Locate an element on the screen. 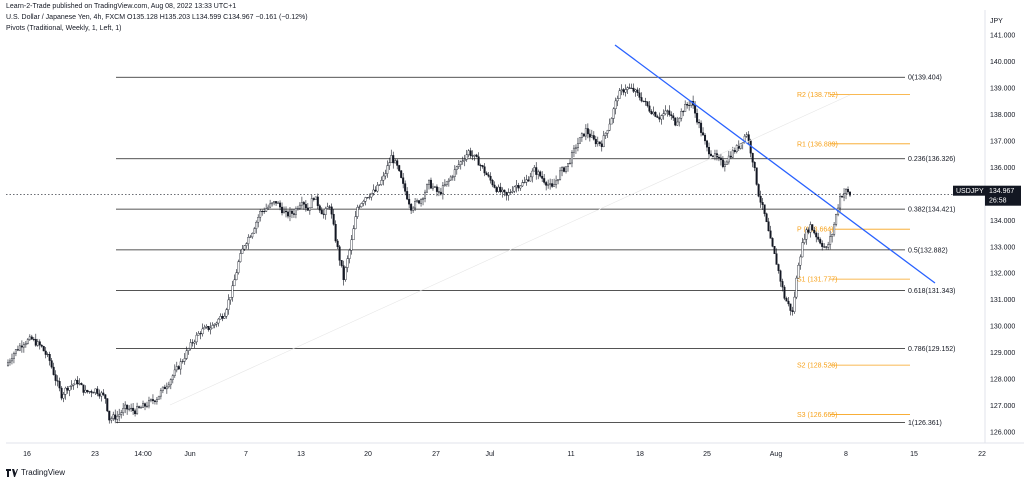 This screenshot has width=1024, height=483. tradingview-logo: TradingView is located at coordinates (35, 472).